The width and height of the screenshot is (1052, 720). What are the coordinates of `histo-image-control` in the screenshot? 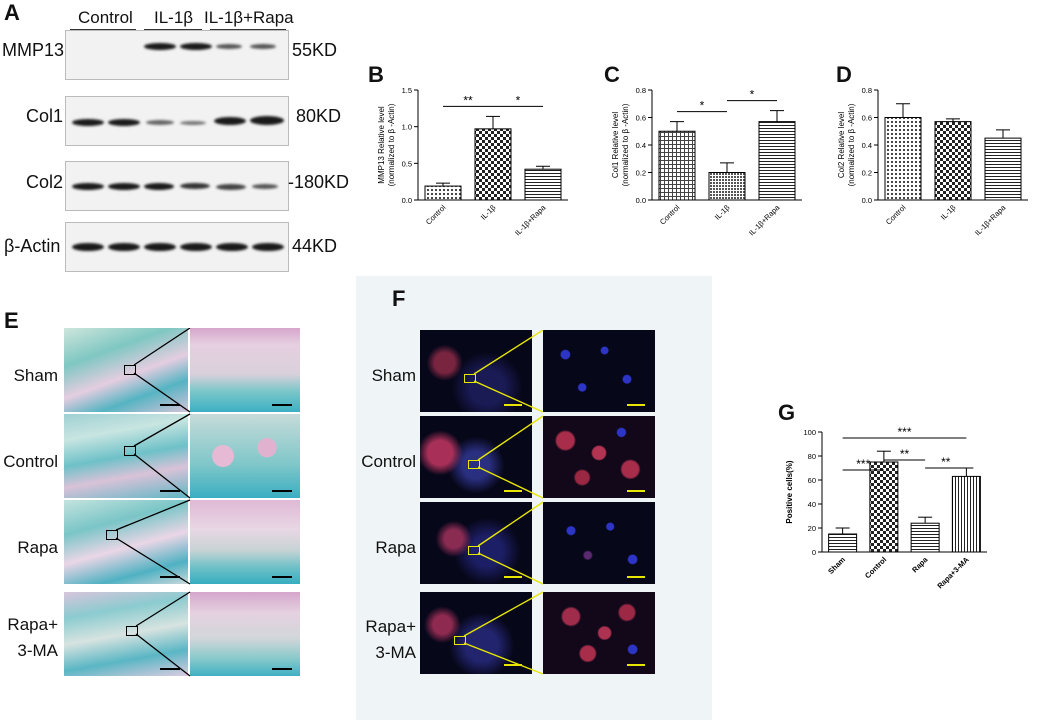 It's located at (126, 456).